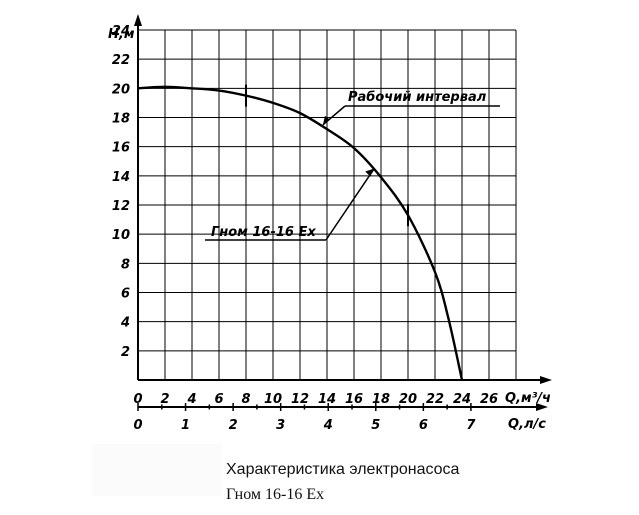 Image resolution: width=639 pixels, height=515 pixels. I want to click on y-tick-label: 2, so click(125, 352).